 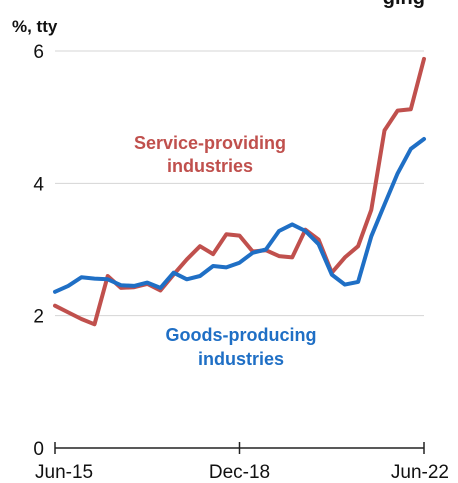 What do you see at coordinates (420, 472) in the screenshot?
I see `x-tick-label: Jun-22` at bounding box center [420, 472].